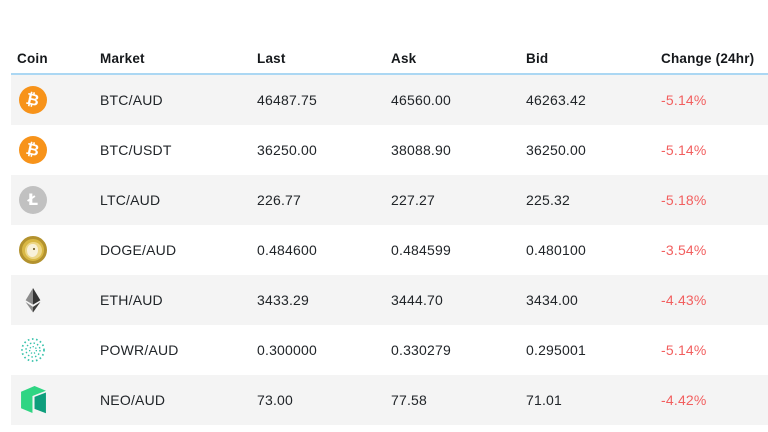  Describe the element at coordinates (131, 100) in the screenshot. I see `market-cell: BTC/AUD` at that location.